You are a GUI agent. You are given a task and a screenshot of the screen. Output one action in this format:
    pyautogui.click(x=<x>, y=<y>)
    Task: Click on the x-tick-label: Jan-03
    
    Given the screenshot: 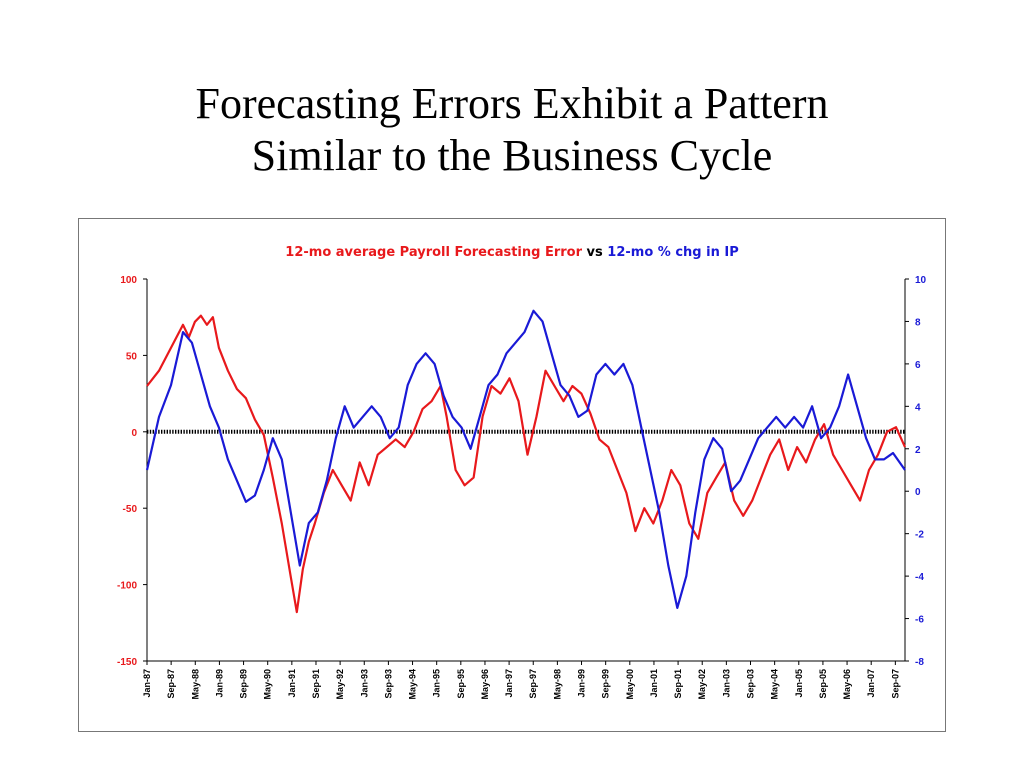 What is the action you would take?
    pyautogui.click(x=726, y=683)
    